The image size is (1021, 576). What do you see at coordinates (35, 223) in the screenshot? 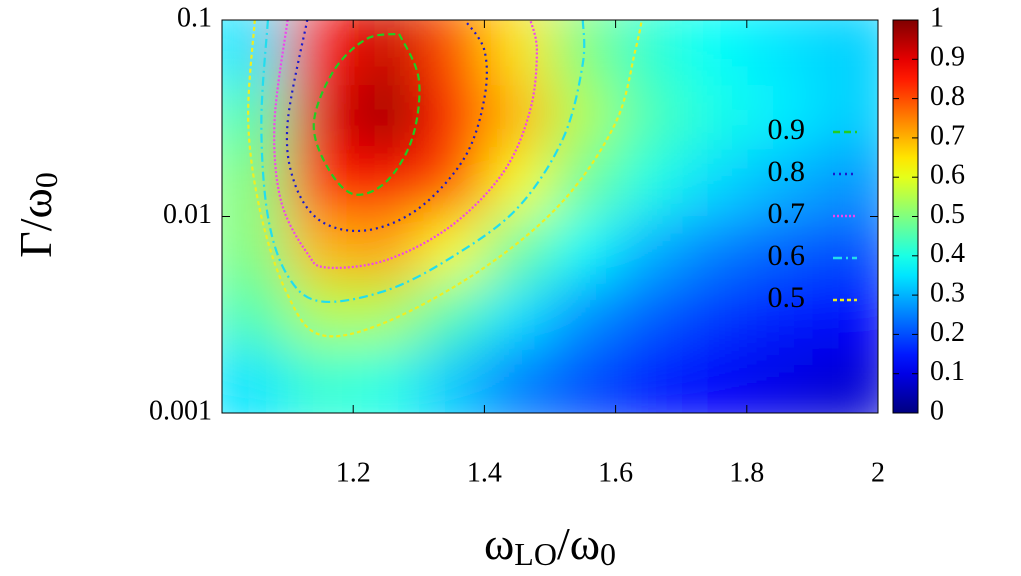
I see `y-label-part: Γ/ω` at bounding box center [35, 223].